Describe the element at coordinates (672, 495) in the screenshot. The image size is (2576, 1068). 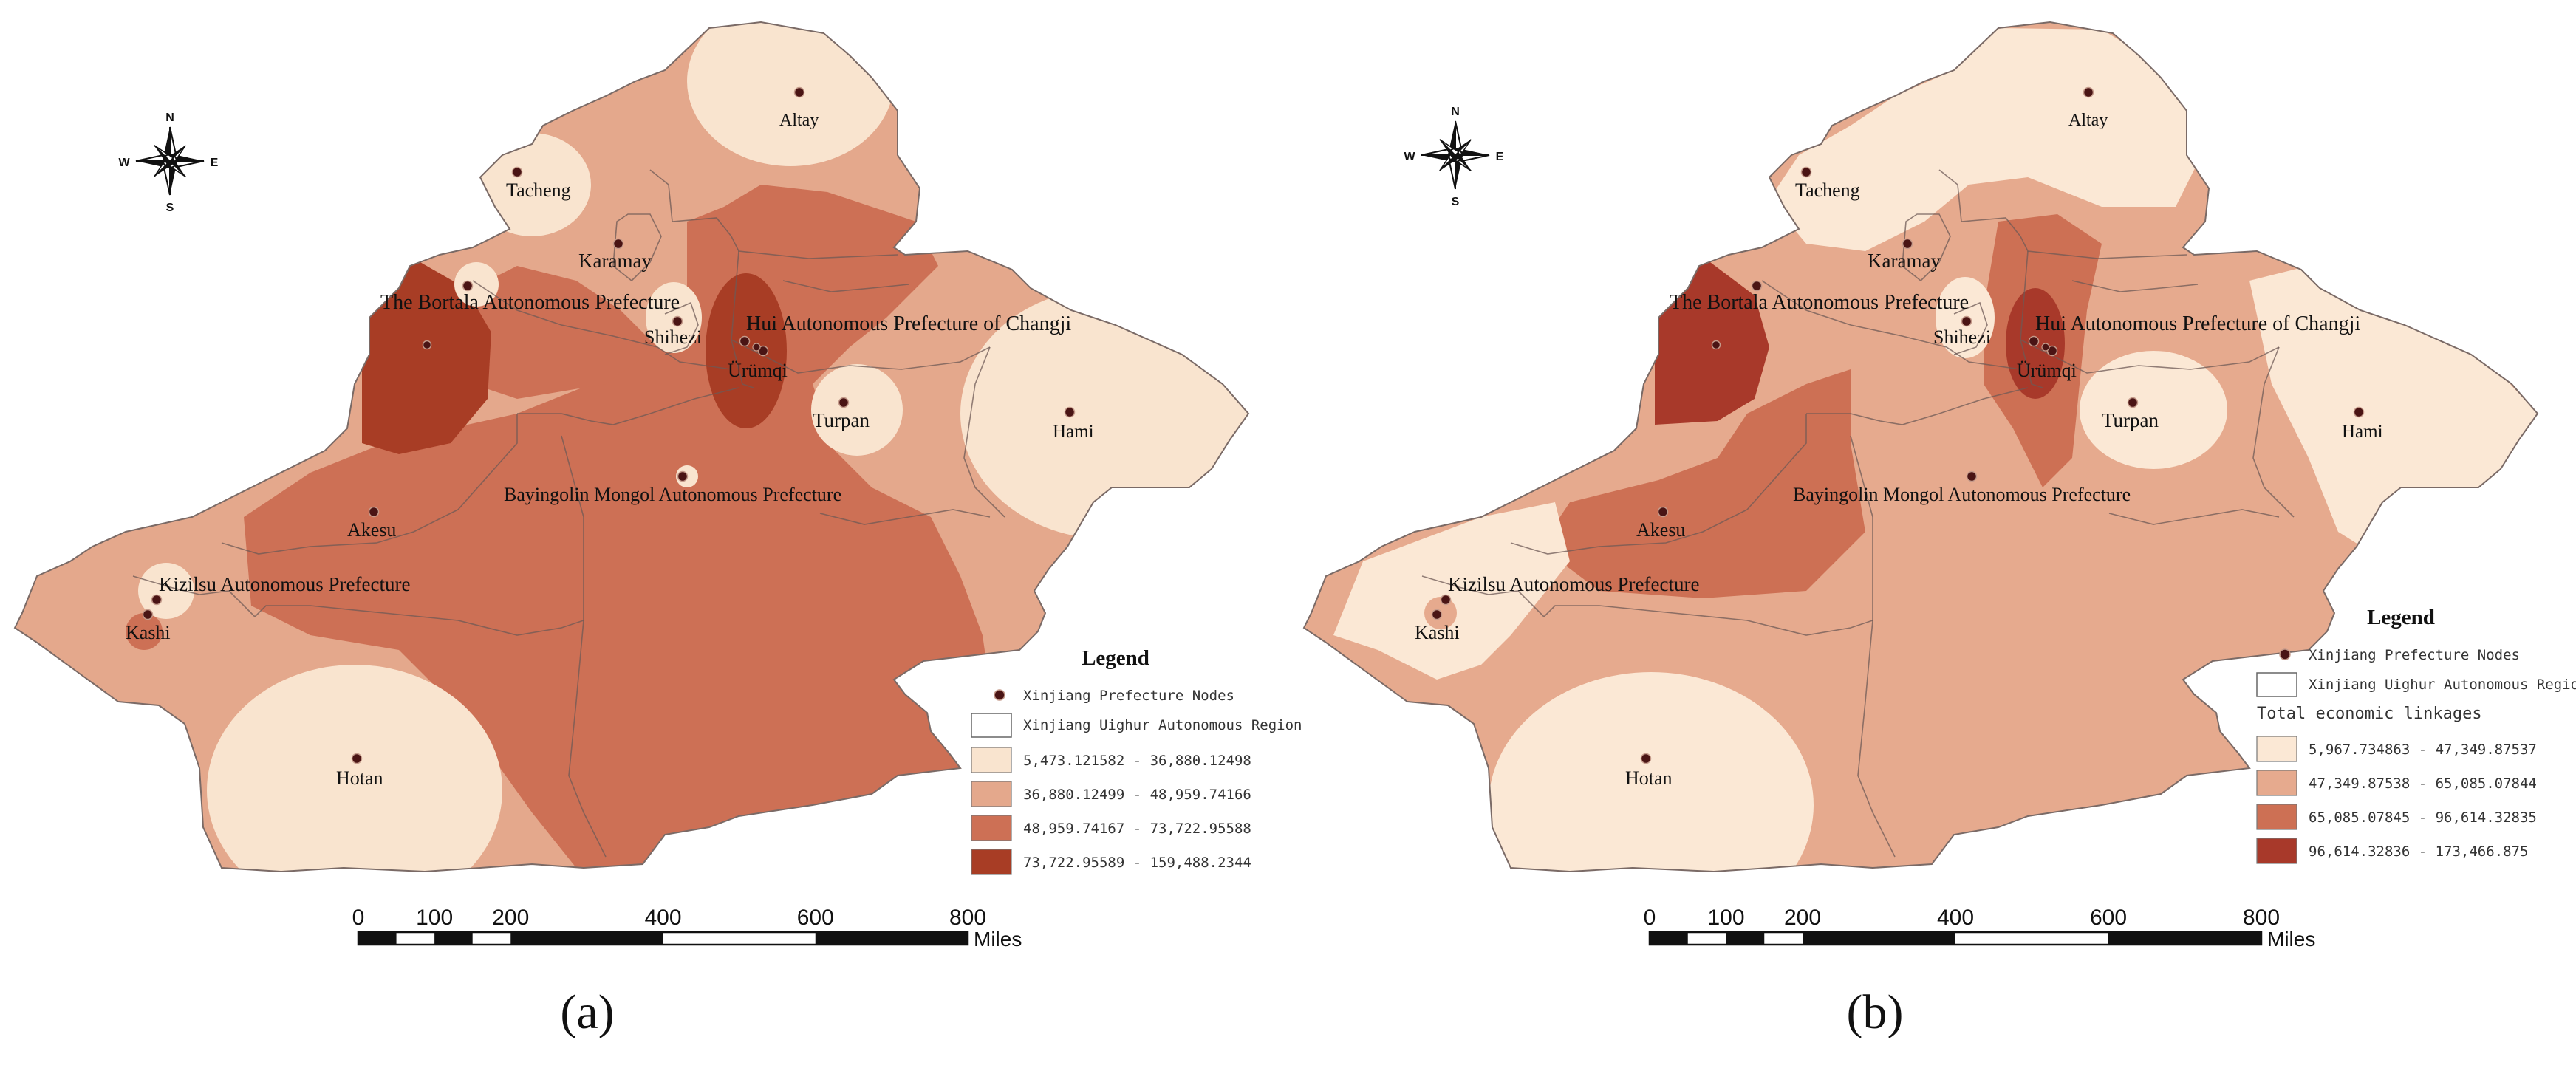
I see `node-label-bayingolin: Bayingolin Mongol Autonomous Prefecture` at that location.